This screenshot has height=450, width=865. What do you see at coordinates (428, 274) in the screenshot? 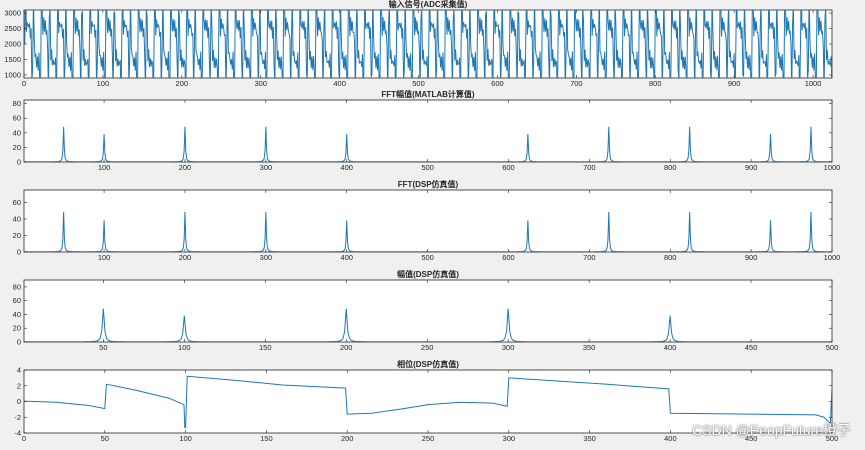
I see `chart-title-mag_dsp: 幅值(DSP仿真值)` at bounding box center [428, 274].